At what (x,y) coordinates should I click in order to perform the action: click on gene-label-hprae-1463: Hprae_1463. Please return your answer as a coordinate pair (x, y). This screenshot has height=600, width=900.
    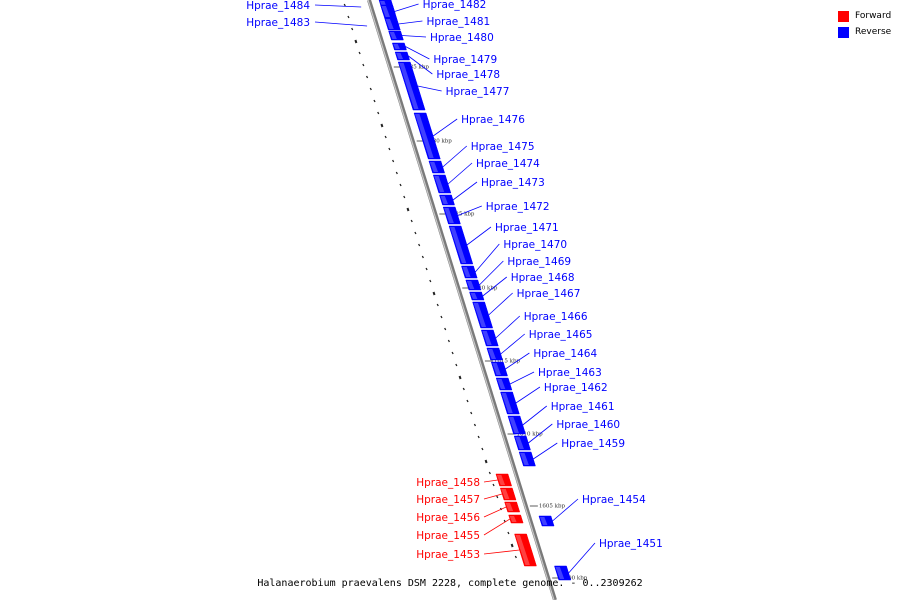
    Looking at the image, I should click on (570, 373).